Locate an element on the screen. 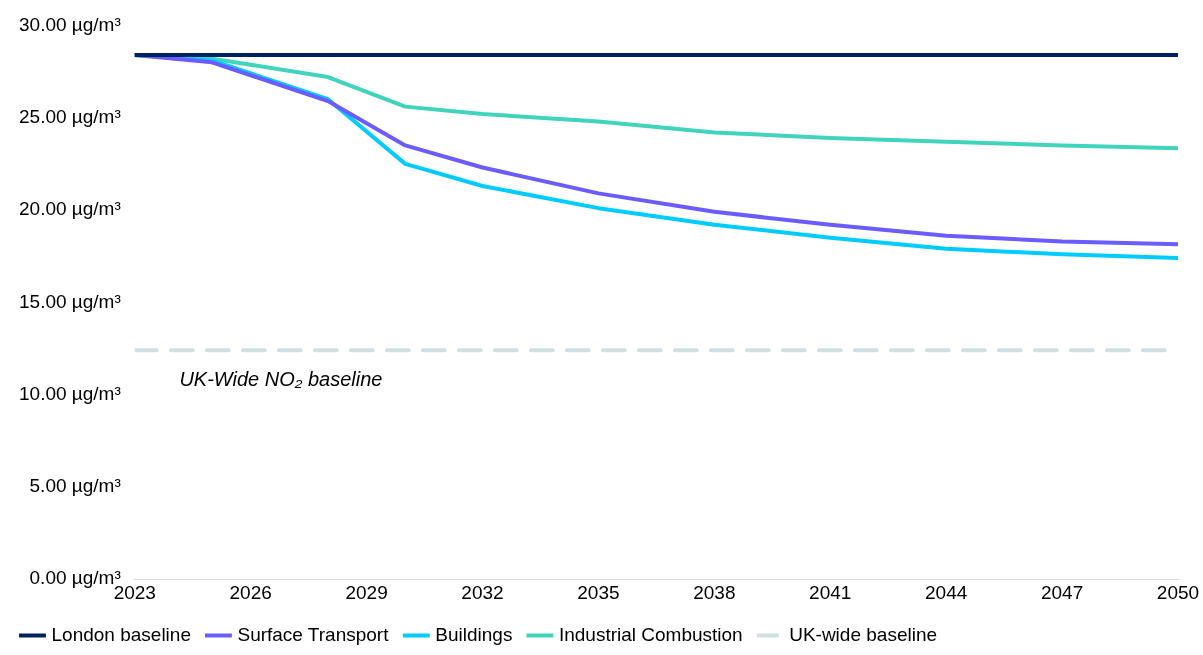 This screenshot has height=655, width=1203. x-tick-label: 2029 is located at coordinates (366, 592).